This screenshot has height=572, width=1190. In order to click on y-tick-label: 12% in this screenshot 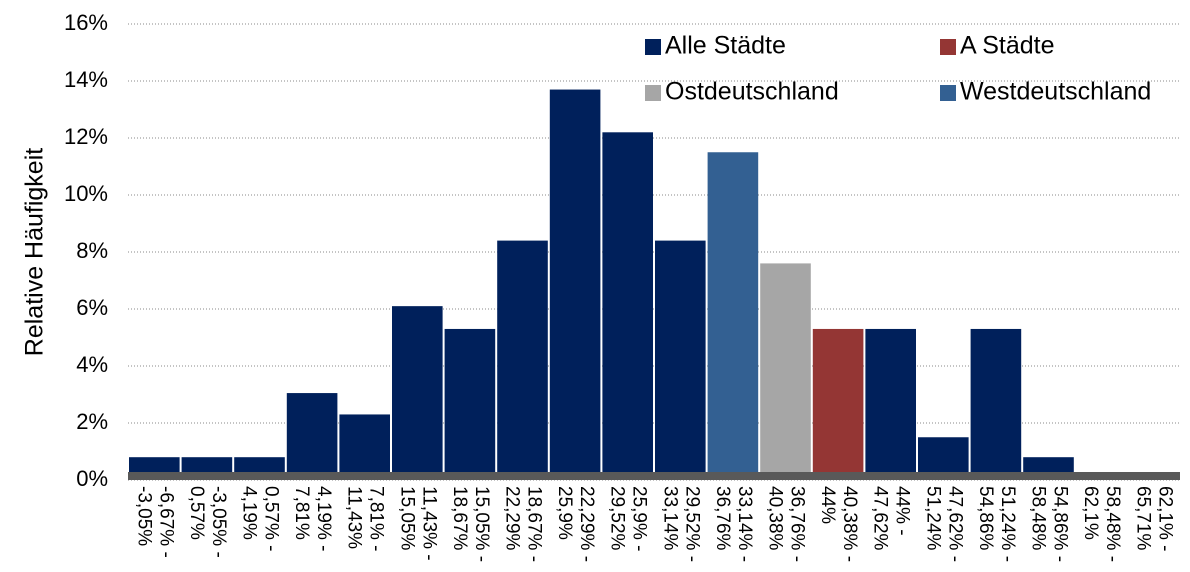, I will do `click(86, 136)`.